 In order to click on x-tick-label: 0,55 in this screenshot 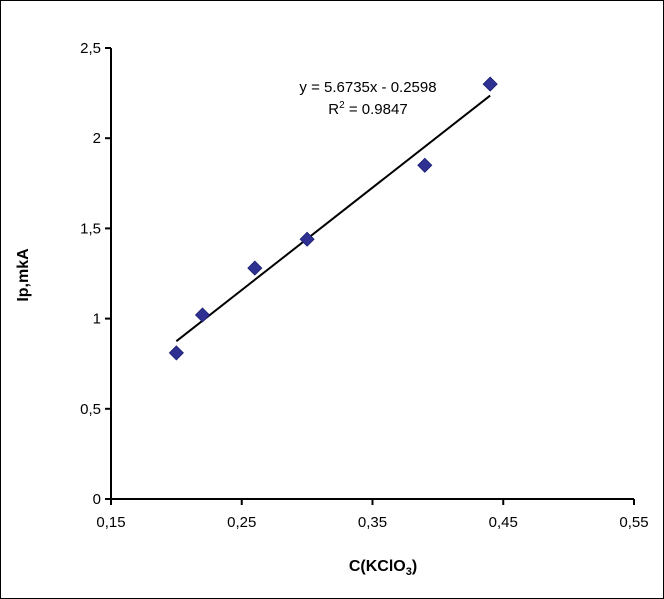, I will do `click(633, 522)`.